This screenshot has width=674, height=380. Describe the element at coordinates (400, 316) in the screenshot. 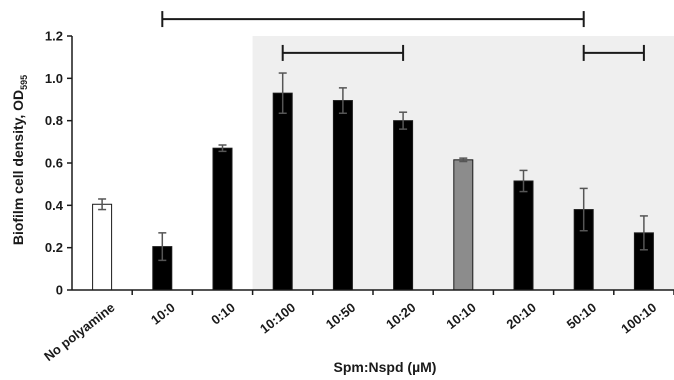

I see `x-tick-label: 10:20` at that location.